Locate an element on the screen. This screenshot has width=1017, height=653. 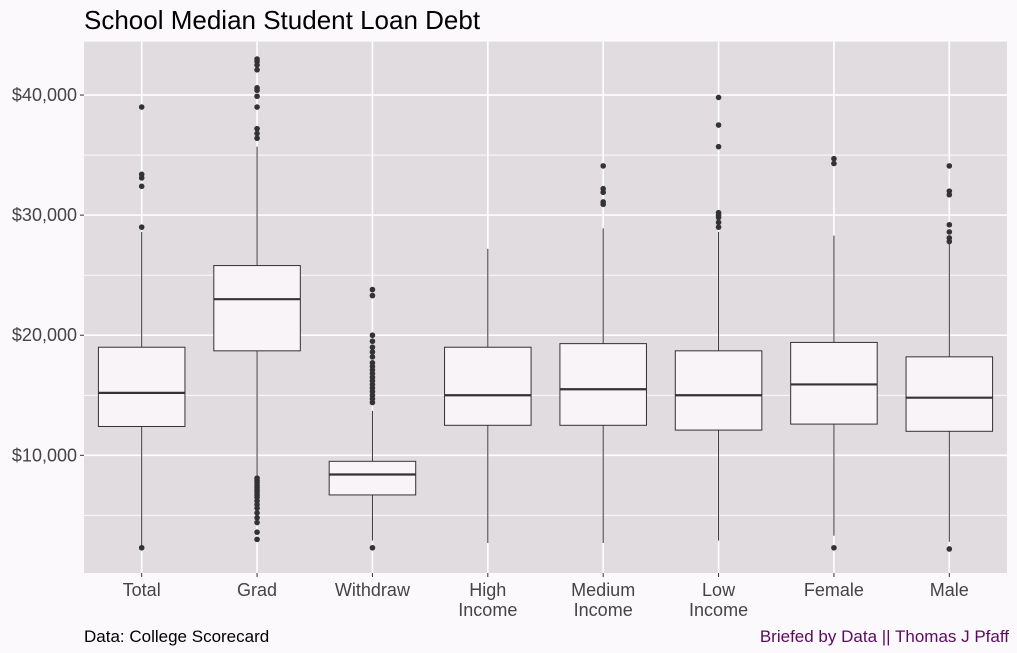
y-tick-label: $30,000 is located at coordinates (44, 215).